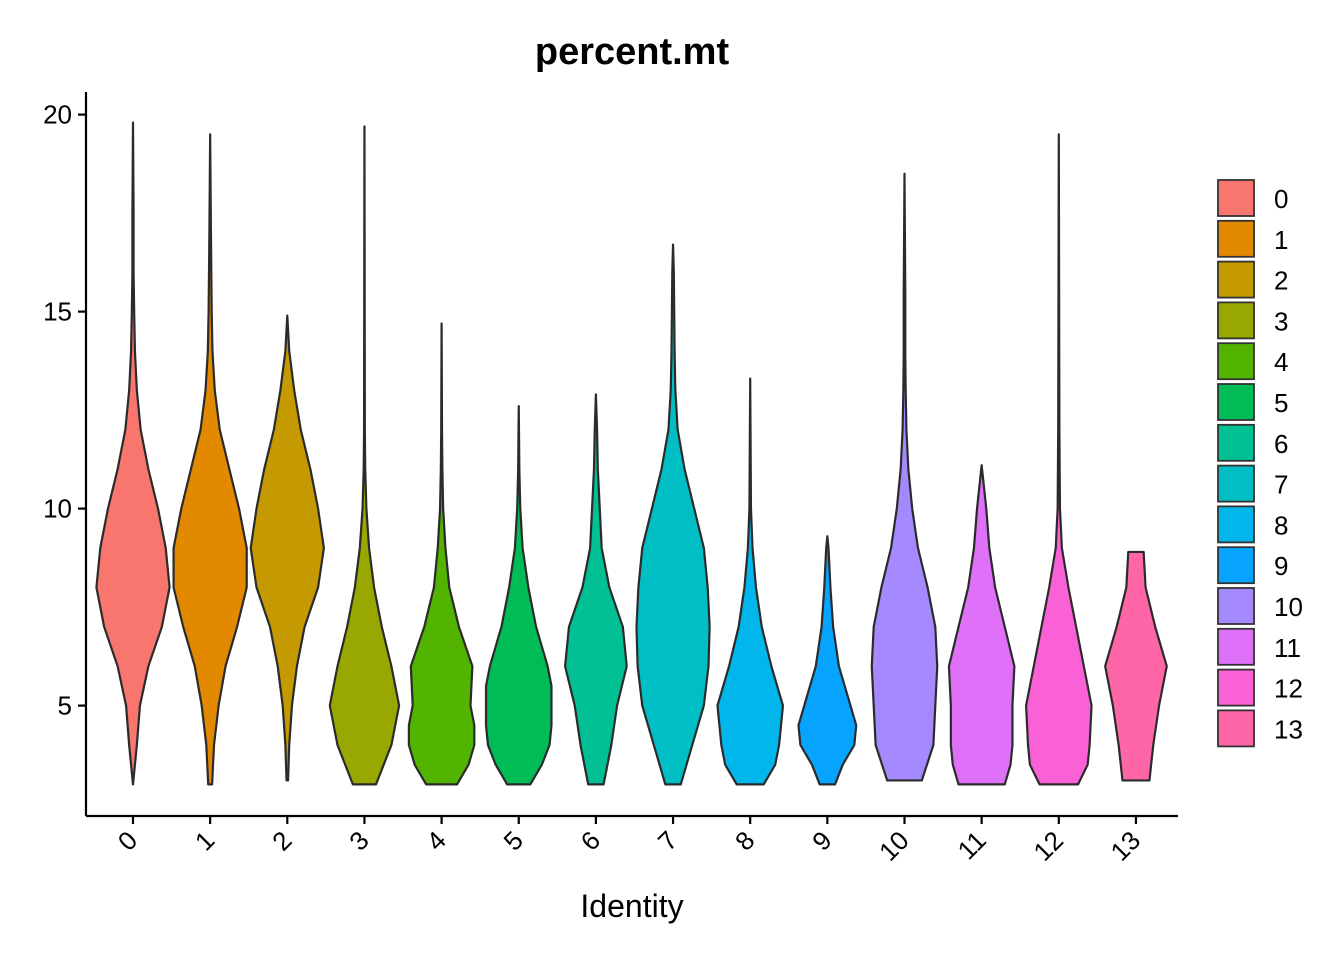 This screenshot has height=960, width=1344. Describe the element at coordinates (821, 840) in the screenshot. I see `x-tick-label-9: 9` at that location.